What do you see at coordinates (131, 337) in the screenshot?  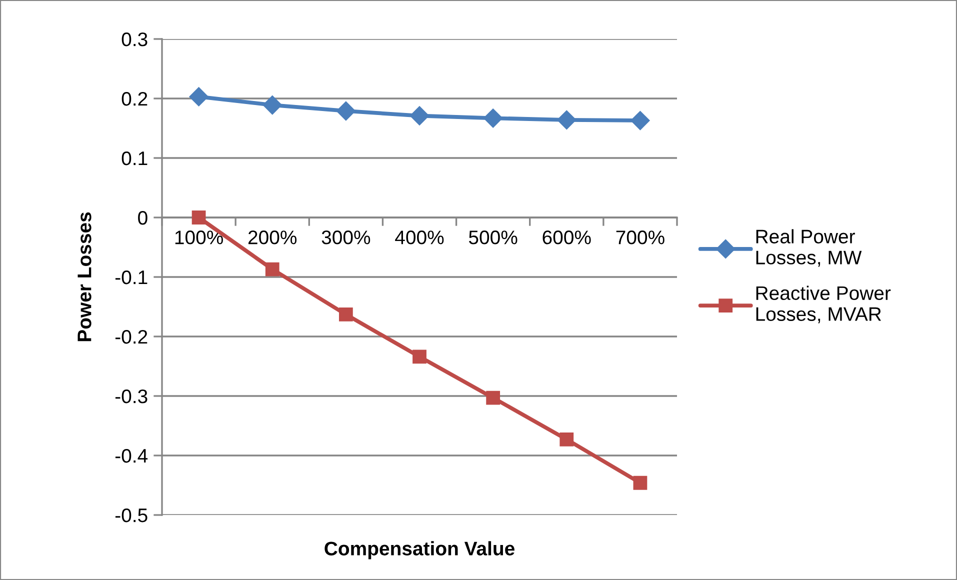 I see `y-tick-label: -0.2` at bounding box center [131, 337].